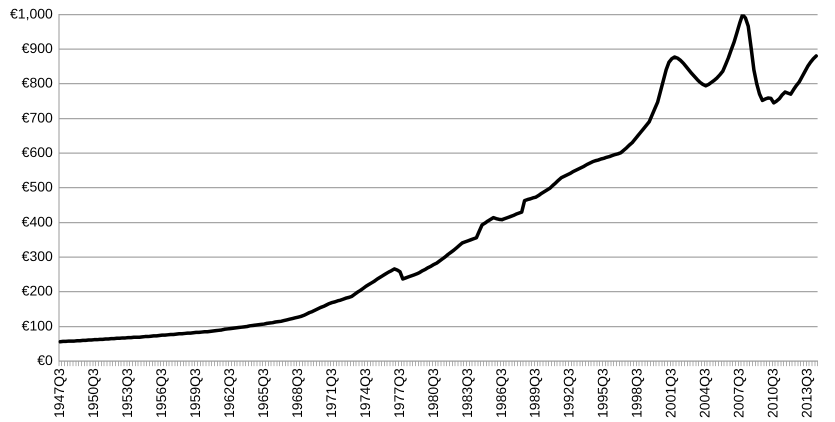  What do you see at coordinates (38, 82) in the screenshot?
I see `y-tick-label: €800` at bounding box center [38, 82].